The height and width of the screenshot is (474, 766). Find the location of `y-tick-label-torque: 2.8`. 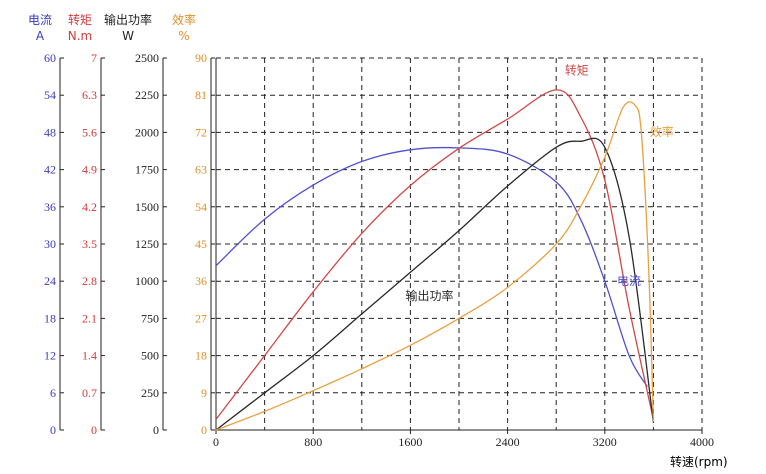

y-tick-label-torque: 2.8 is located at coordinates (89, 281).